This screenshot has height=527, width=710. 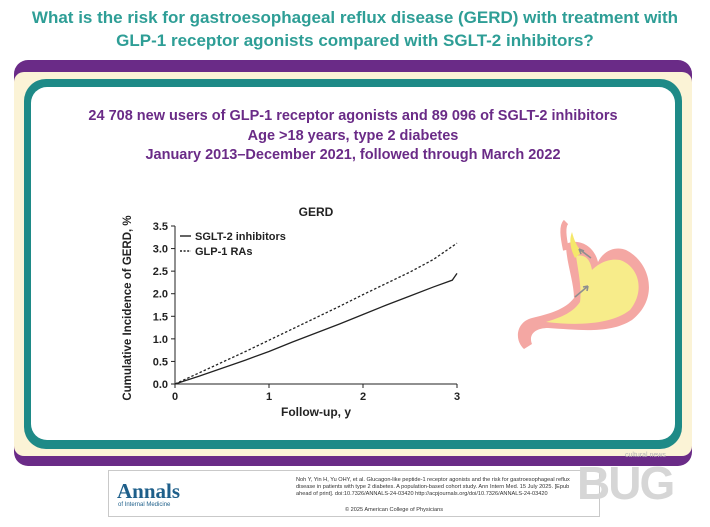 What do you see at coordinates (160, 250) in the screenshot?
I see `y-tick-label: 3.0` at bounding box center [160, 250].